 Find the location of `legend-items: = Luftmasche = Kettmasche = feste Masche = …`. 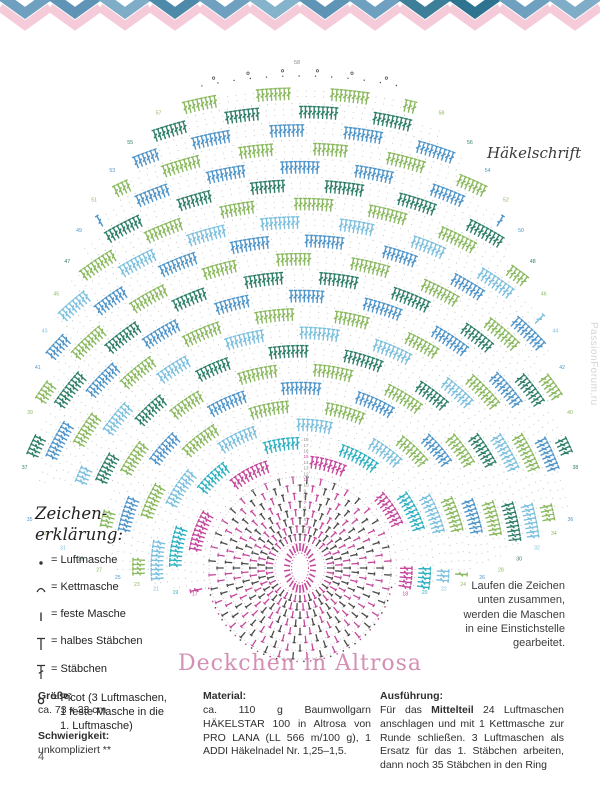

legend-items: = Luftmasche = Kettmasche = feste Masche = … is located at coordinates (106, 643).